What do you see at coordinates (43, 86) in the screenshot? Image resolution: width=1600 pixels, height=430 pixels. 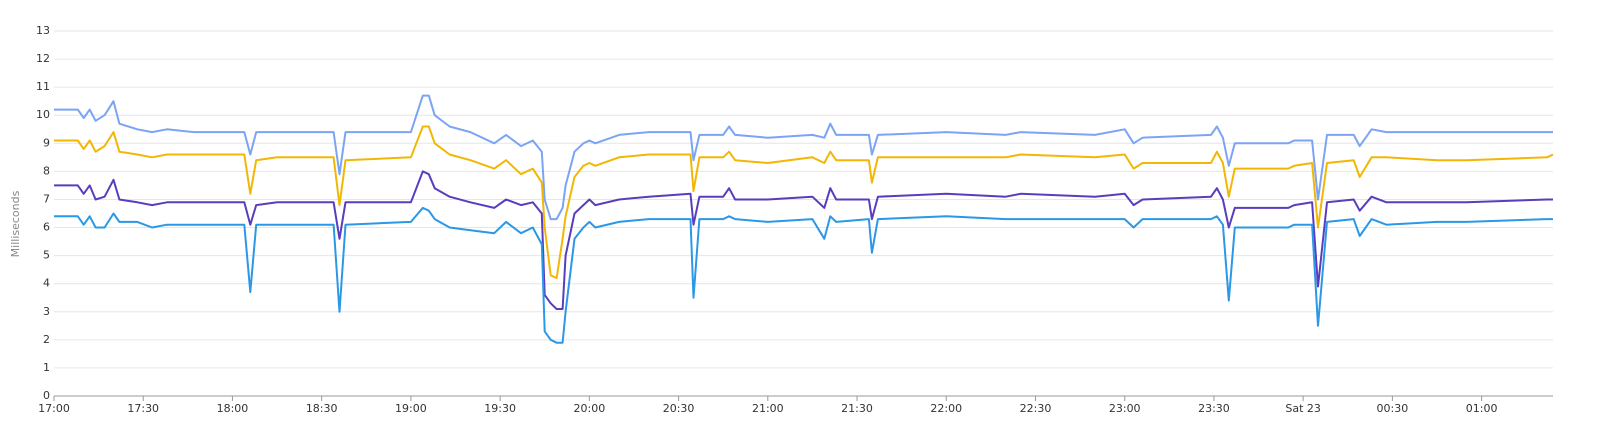 I see `y-tick-label: 11` at bounding box center [43, 86].